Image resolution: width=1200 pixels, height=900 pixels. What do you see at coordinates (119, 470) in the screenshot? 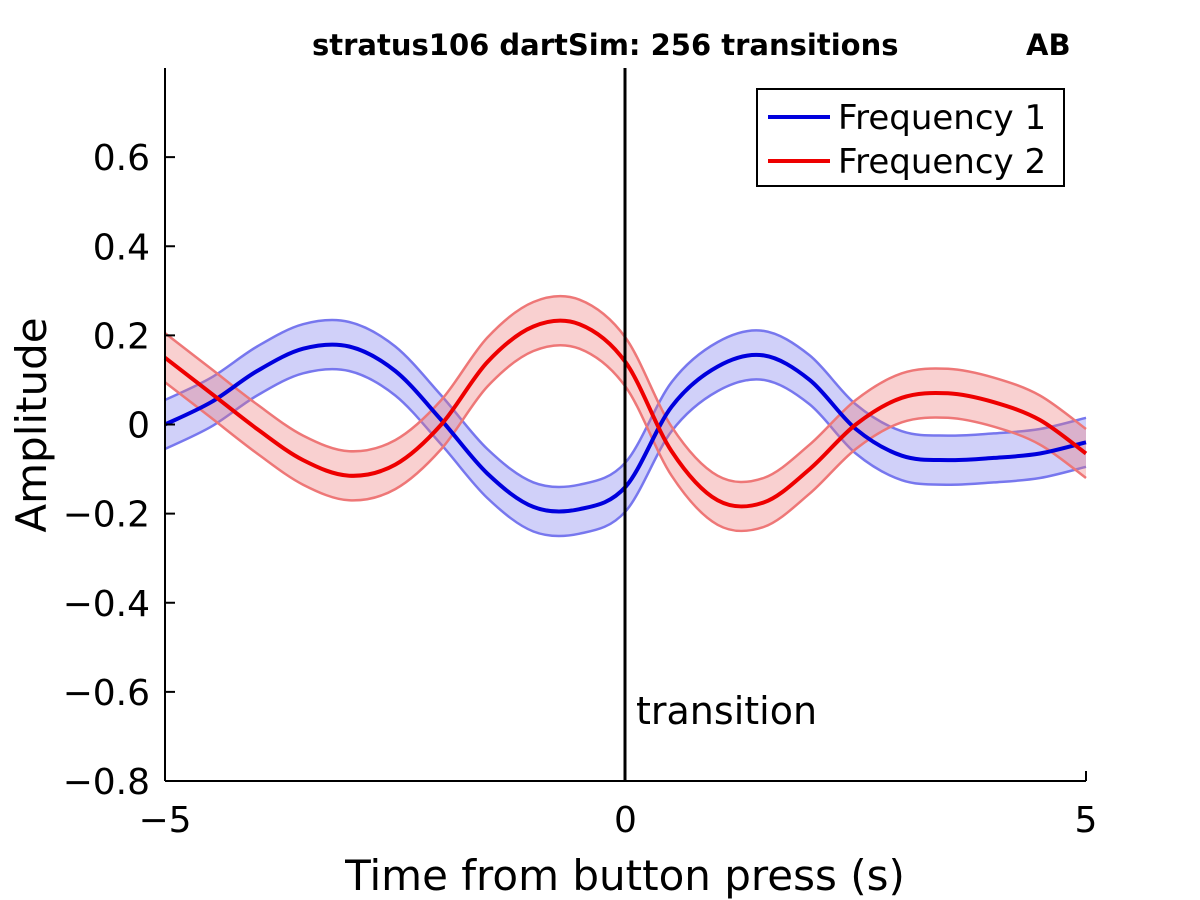
I see `y-ticks: −0.8 −0.6 −0.4 −0.2 0 0.2 0.4 0.6` at bounding box center [119, 470].